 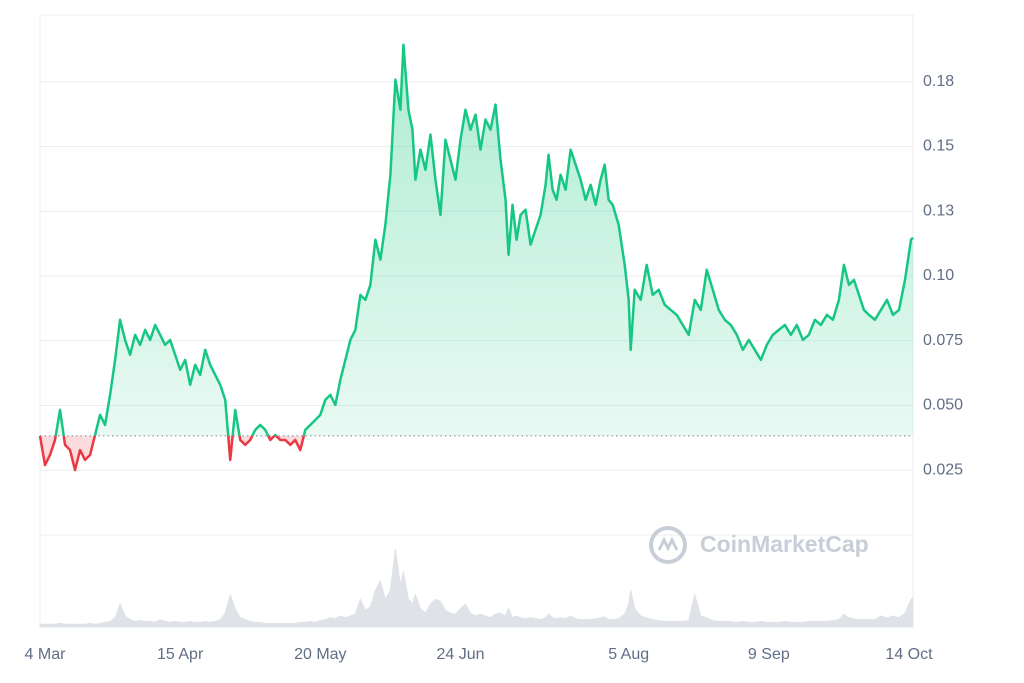 What do you see at coordinates (938, 81) in the screenshot?
I see `y-tick-label: 0.18` at bounding box center [938, 81].